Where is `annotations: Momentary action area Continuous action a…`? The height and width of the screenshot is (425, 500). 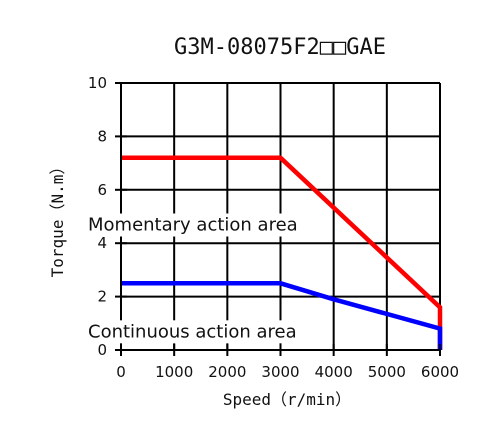
annotations: Momentary action area Continuous action a… is located at coordinates (193, 278).